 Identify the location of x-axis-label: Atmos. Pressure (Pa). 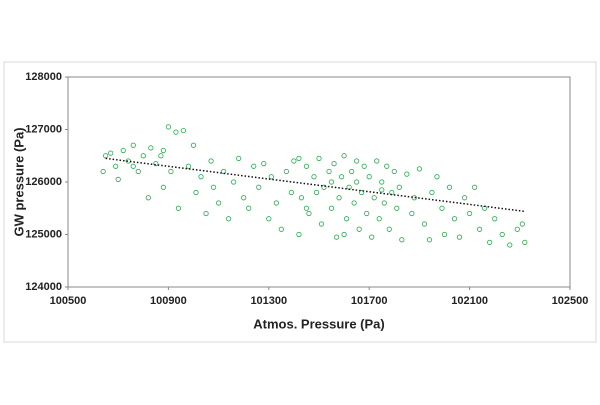
(319, 323).